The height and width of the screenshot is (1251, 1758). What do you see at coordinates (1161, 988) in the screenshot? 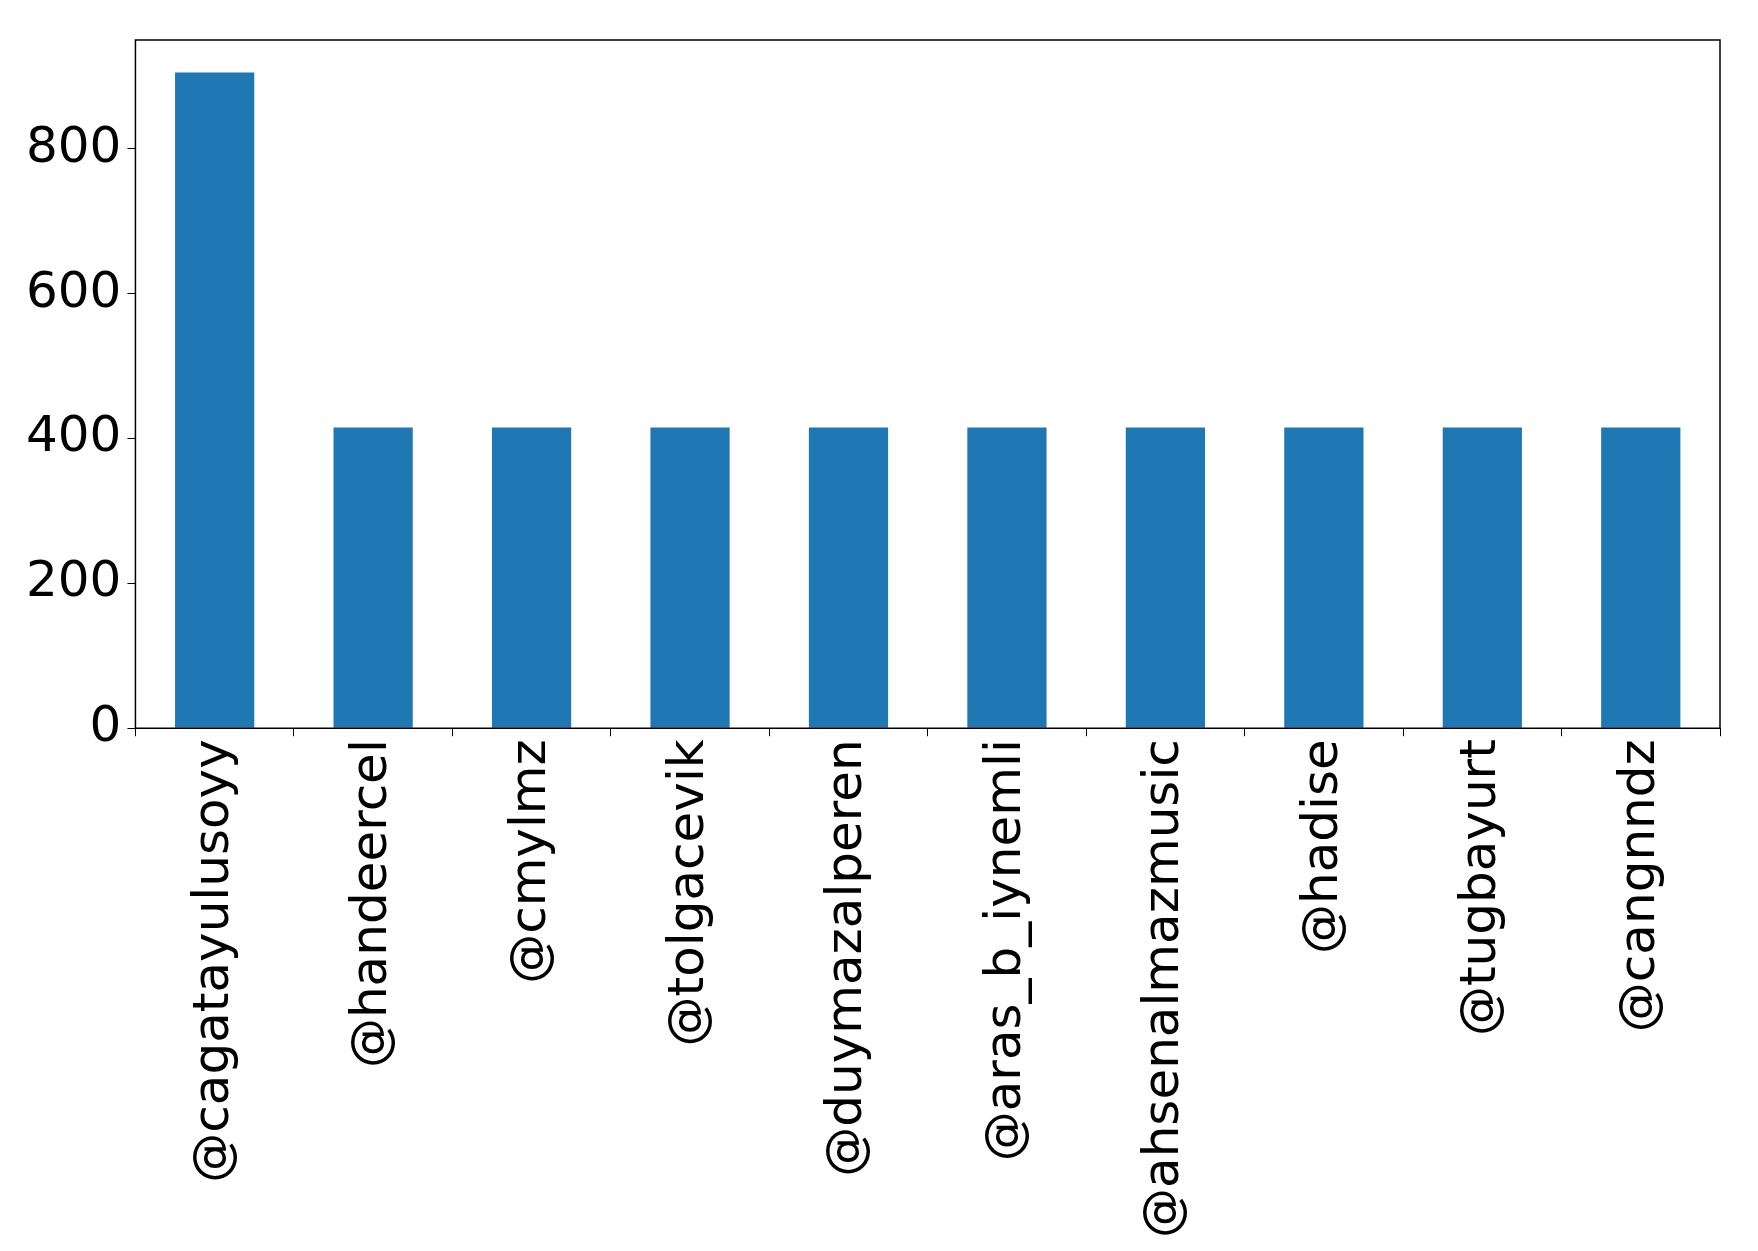
I see `x-tick-label: @ahsenalmazmusic` at bounding box center [1161, 988].